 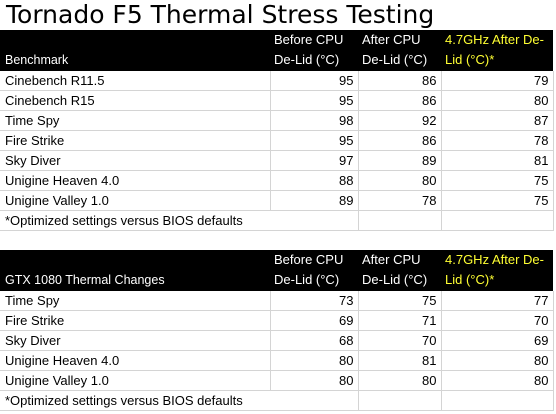 I want to click on table-row: Cinebench R11.5 95 86 79, so click(x=277, y=81).